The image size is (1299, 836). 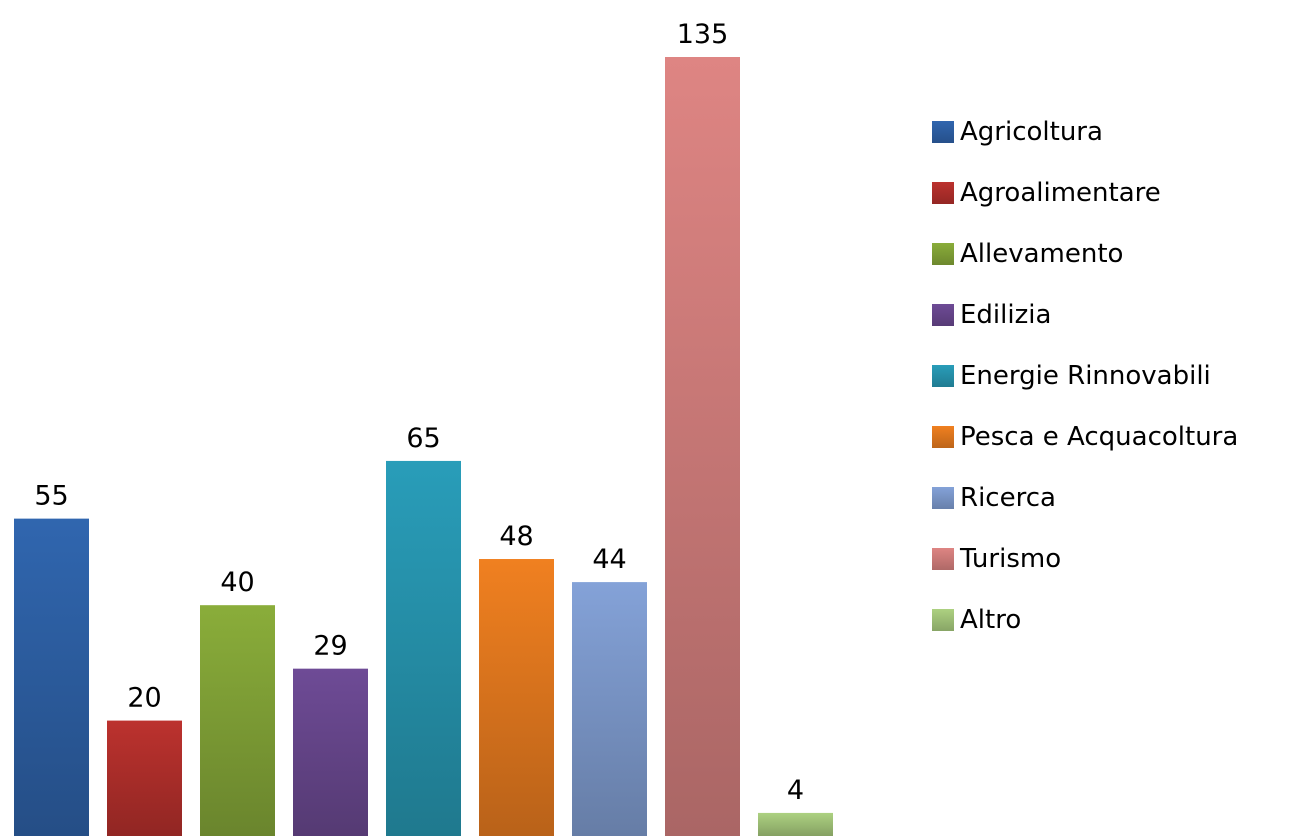 What do you see at coordinates (795, 824) in the screenshot?
I see `bar-altro` at bounding box center [795, 824].